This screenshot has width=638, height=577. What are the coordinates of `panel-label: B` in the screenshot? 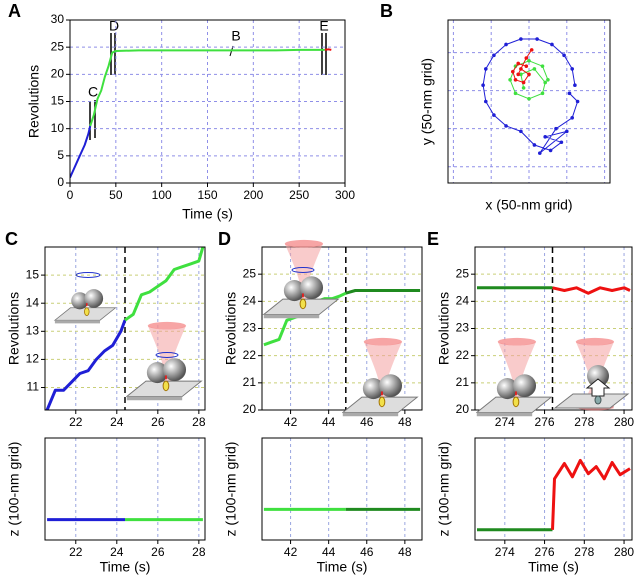 It's located at (386, 11).